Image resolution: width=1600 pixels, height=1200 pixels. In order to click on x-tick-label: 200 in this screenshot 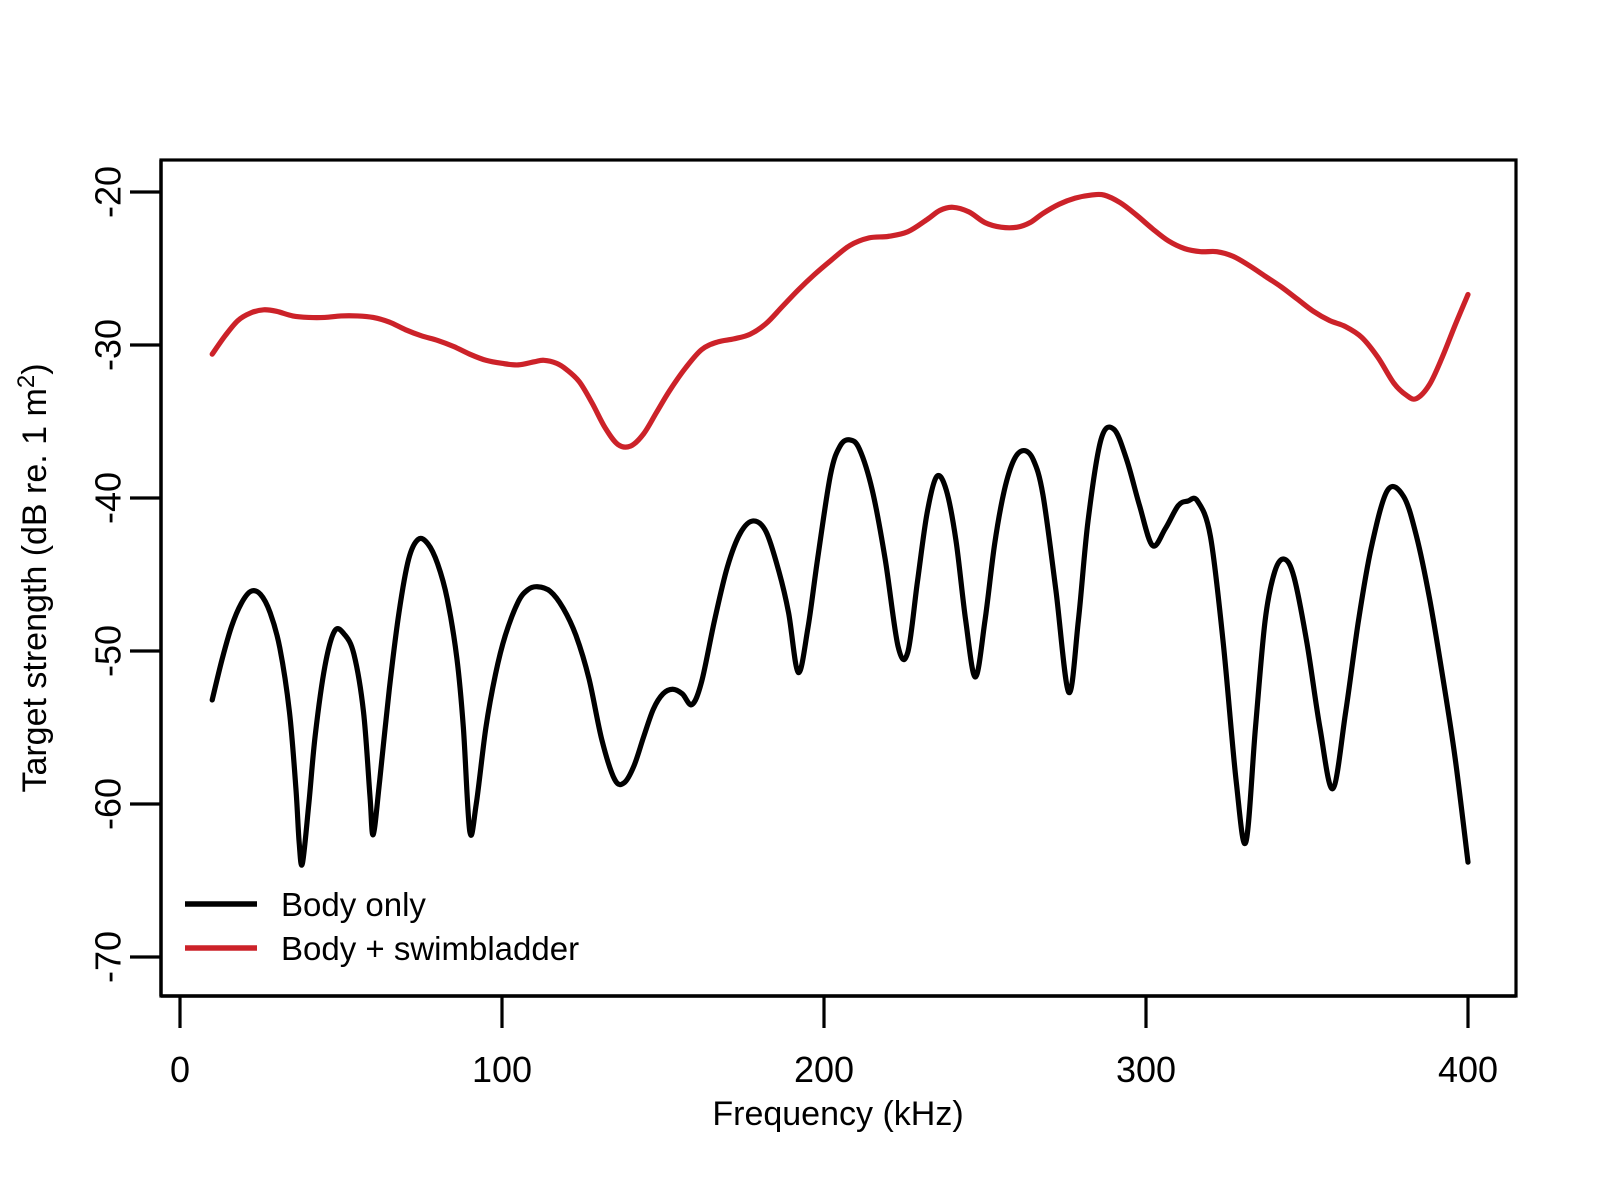, I will do `click(824, 1069)`.